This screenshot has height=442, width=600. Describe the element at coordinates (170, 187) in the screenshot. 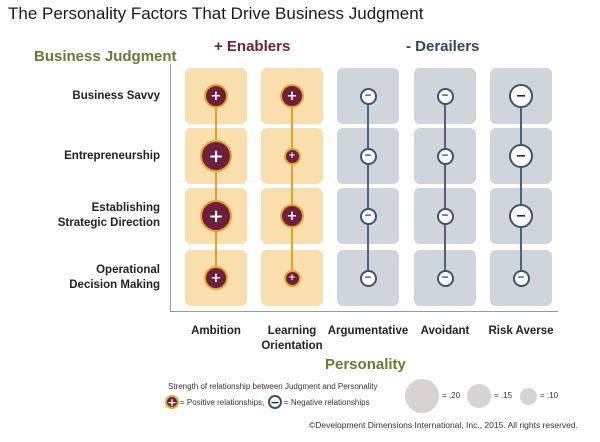

I see `vertical-axis-line` at that location.